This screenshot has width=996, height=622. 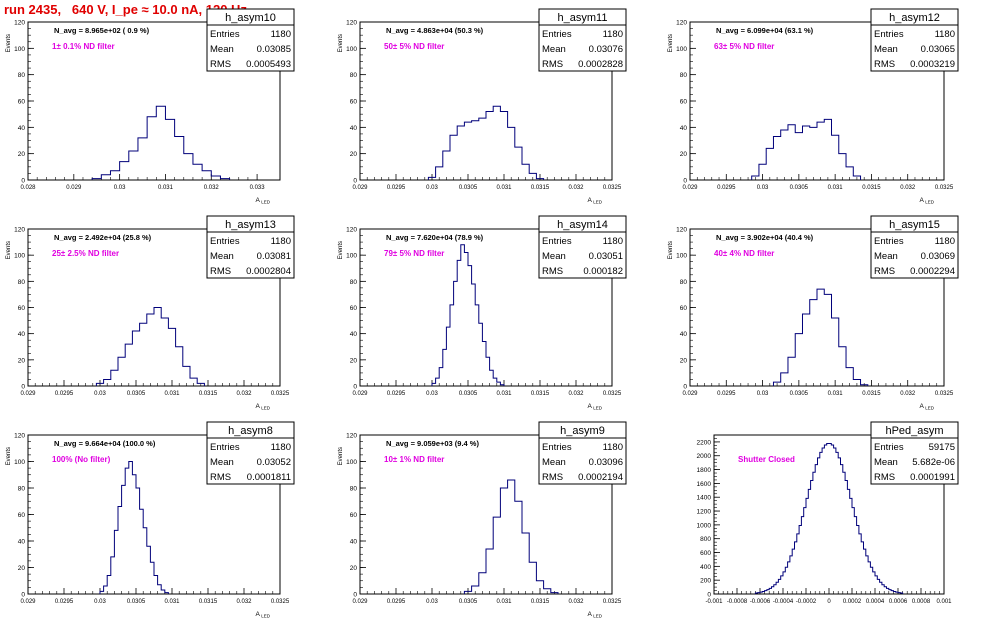 I want to click on x-tick-label: 0, so click(x=829, y=602).